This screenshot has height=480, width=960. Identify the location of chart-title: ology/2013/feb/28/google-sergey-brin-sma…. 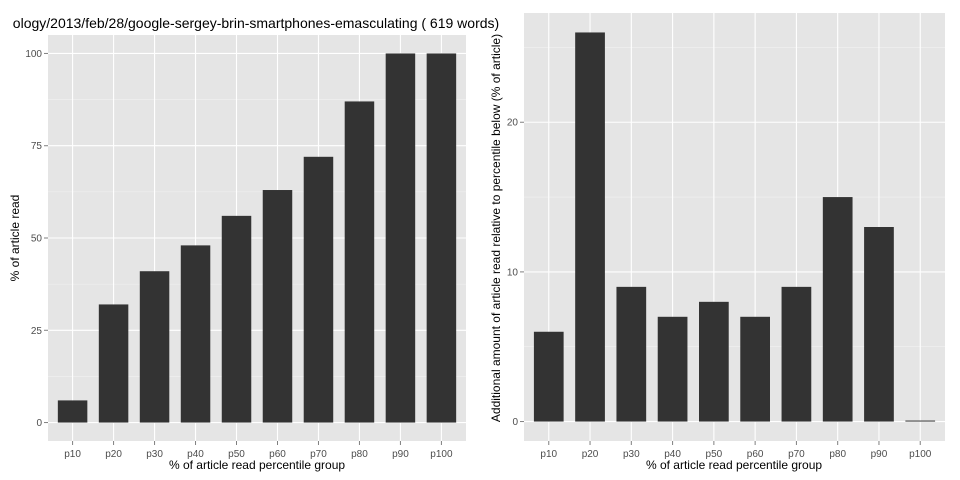
(256, 23).